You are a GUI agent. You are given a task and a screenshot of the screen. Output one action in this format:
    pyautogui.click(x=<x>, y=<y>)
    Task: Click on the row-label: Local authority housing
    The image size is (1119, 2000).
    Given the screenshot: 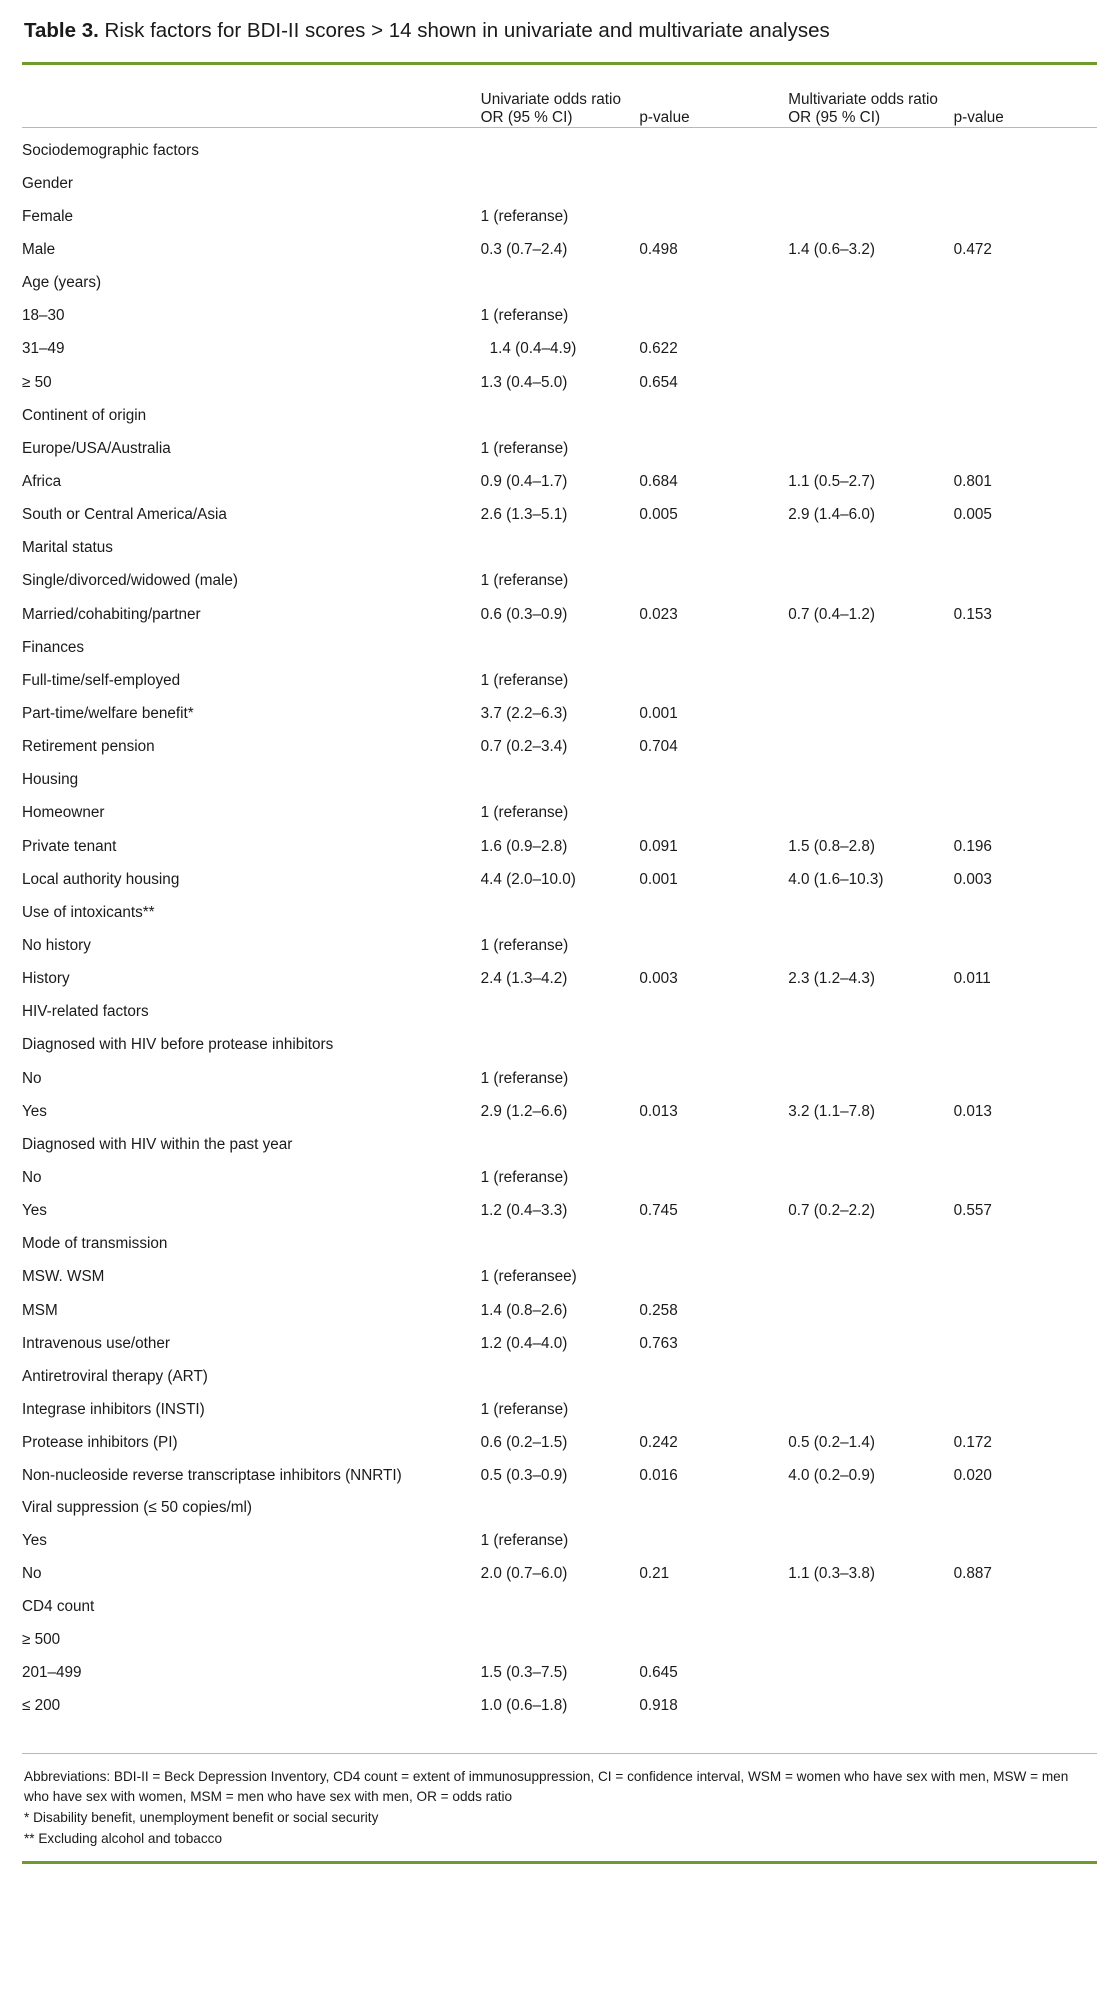 What is the action you would take?
    pyautogui.click(x=101, y=879)
    